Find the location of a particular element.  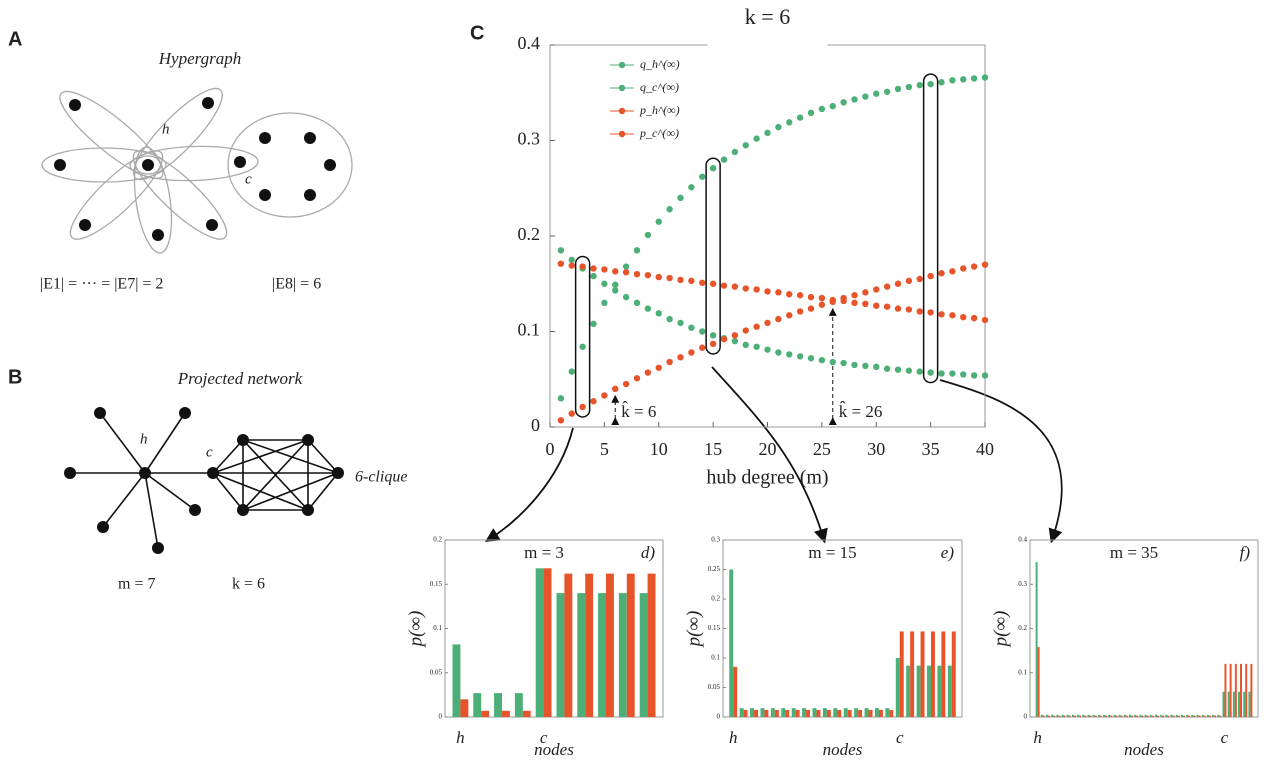

panel-tag: e) is located at coordinates (948, 552).